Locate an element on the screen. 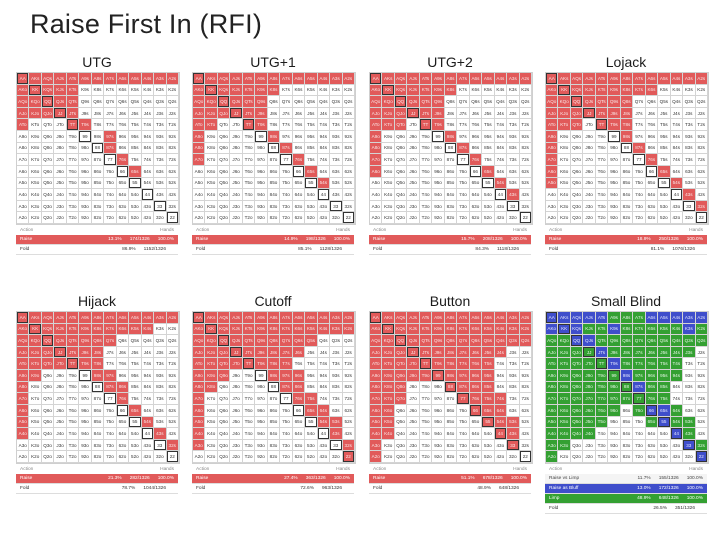 The image size is (717, 541). hand-cell-T4o: T4o is located at coordinates (602, 434).